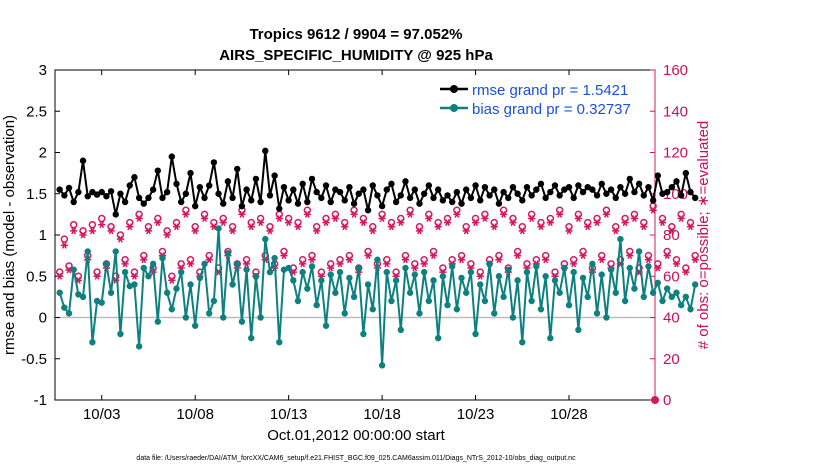  What do you see at coordinates (102, 414) in the screenshot?
I see `x-tick-label: 10/03` at bounding box center [102, 414].